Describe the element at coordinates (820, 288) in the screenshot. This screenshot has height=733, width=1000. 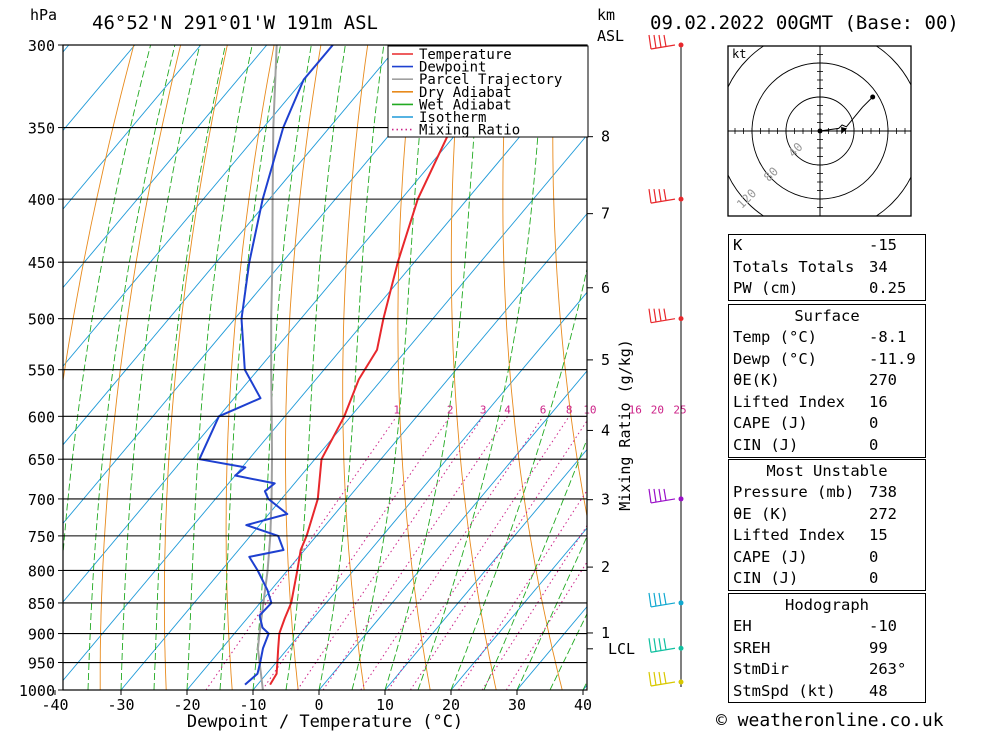
I see `index-row-pw: PW (cm) 0.25` at that location.